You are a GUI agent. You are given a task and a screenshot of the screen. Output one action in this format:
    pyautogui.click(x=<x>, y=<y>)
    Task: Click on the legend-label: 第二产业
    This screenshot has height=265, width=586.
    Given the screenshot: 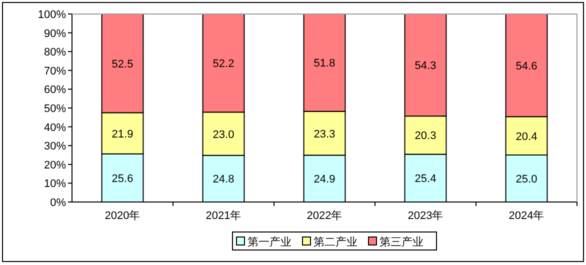 What is the action you would take?
    pyautogui.click(x=336, y=242)
    